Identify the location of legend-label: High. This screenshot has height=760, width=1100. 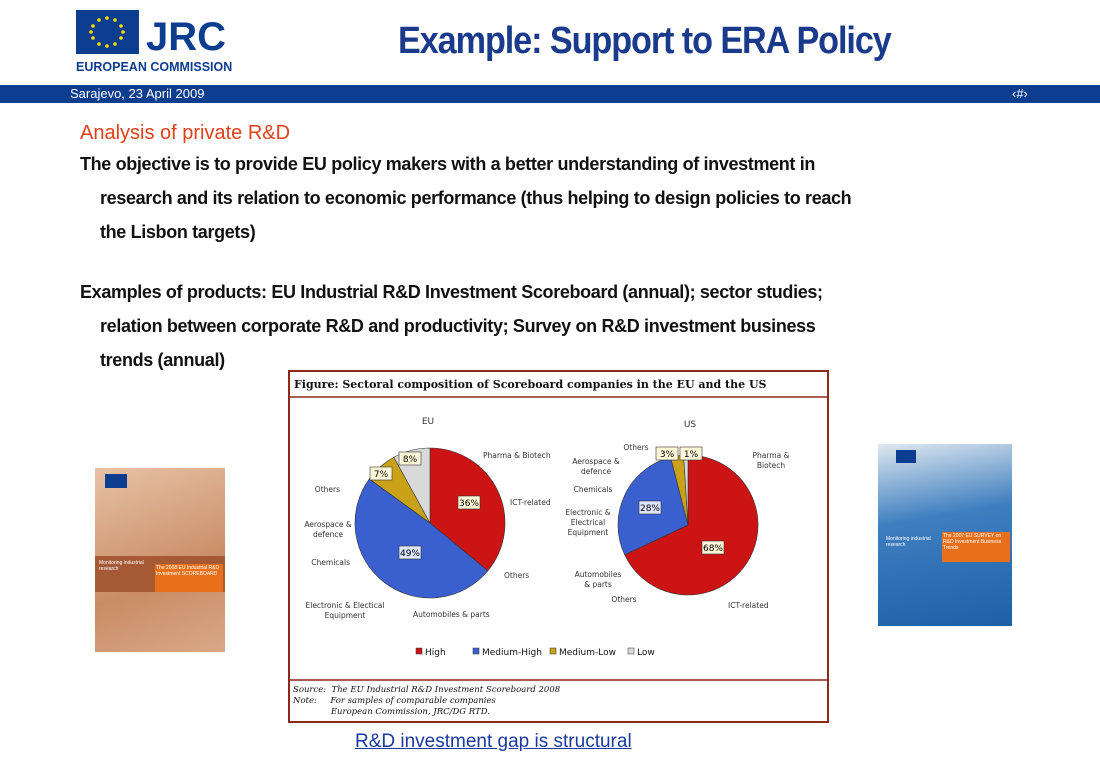
(435, 653).